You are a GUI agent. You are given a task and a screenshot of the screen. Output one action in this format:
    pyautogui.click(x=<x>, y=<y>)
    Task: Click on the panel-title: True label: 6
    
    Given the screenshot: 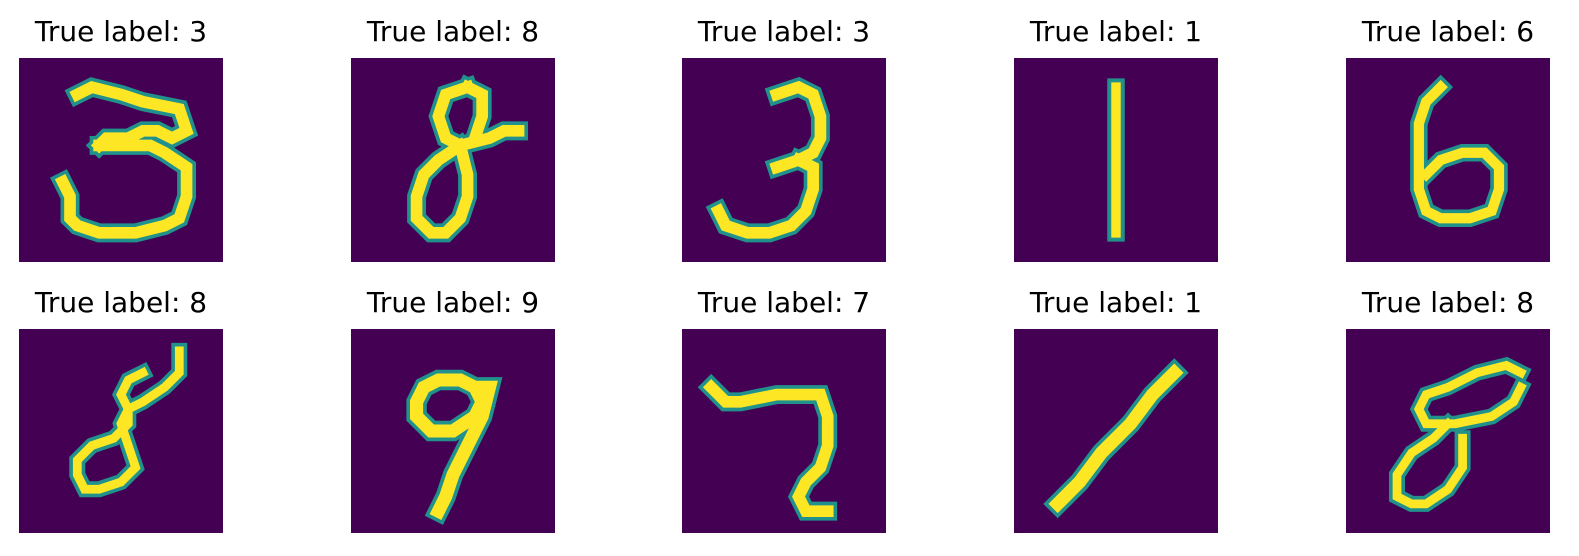 What is the action you would take?
    pyautogui.click(x=1448, y=31)
    